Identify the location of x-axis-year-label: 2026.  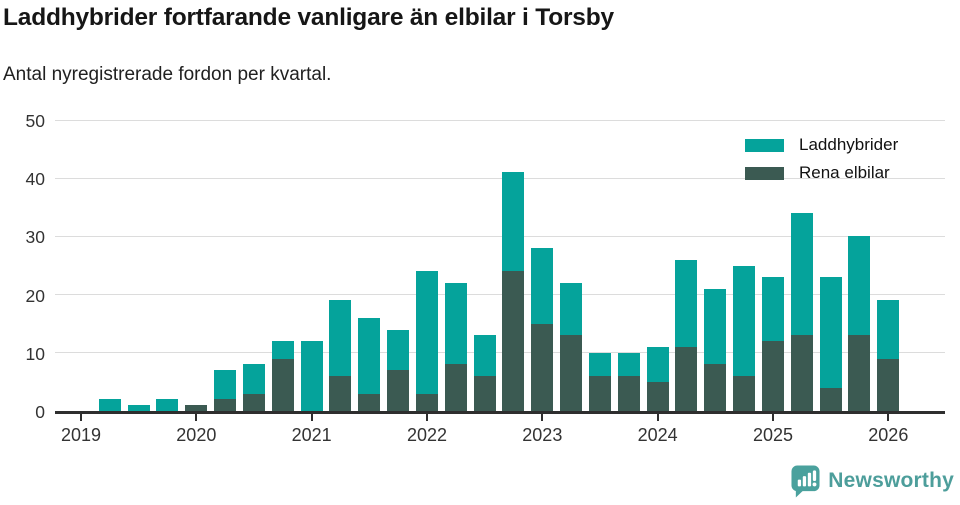
(888, 435).